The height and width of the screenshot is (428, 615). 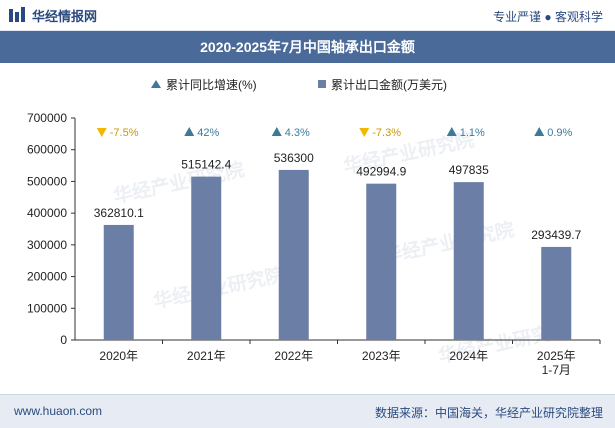 I want to click on growth-value-label: 42%, so click(x=208, y=133).